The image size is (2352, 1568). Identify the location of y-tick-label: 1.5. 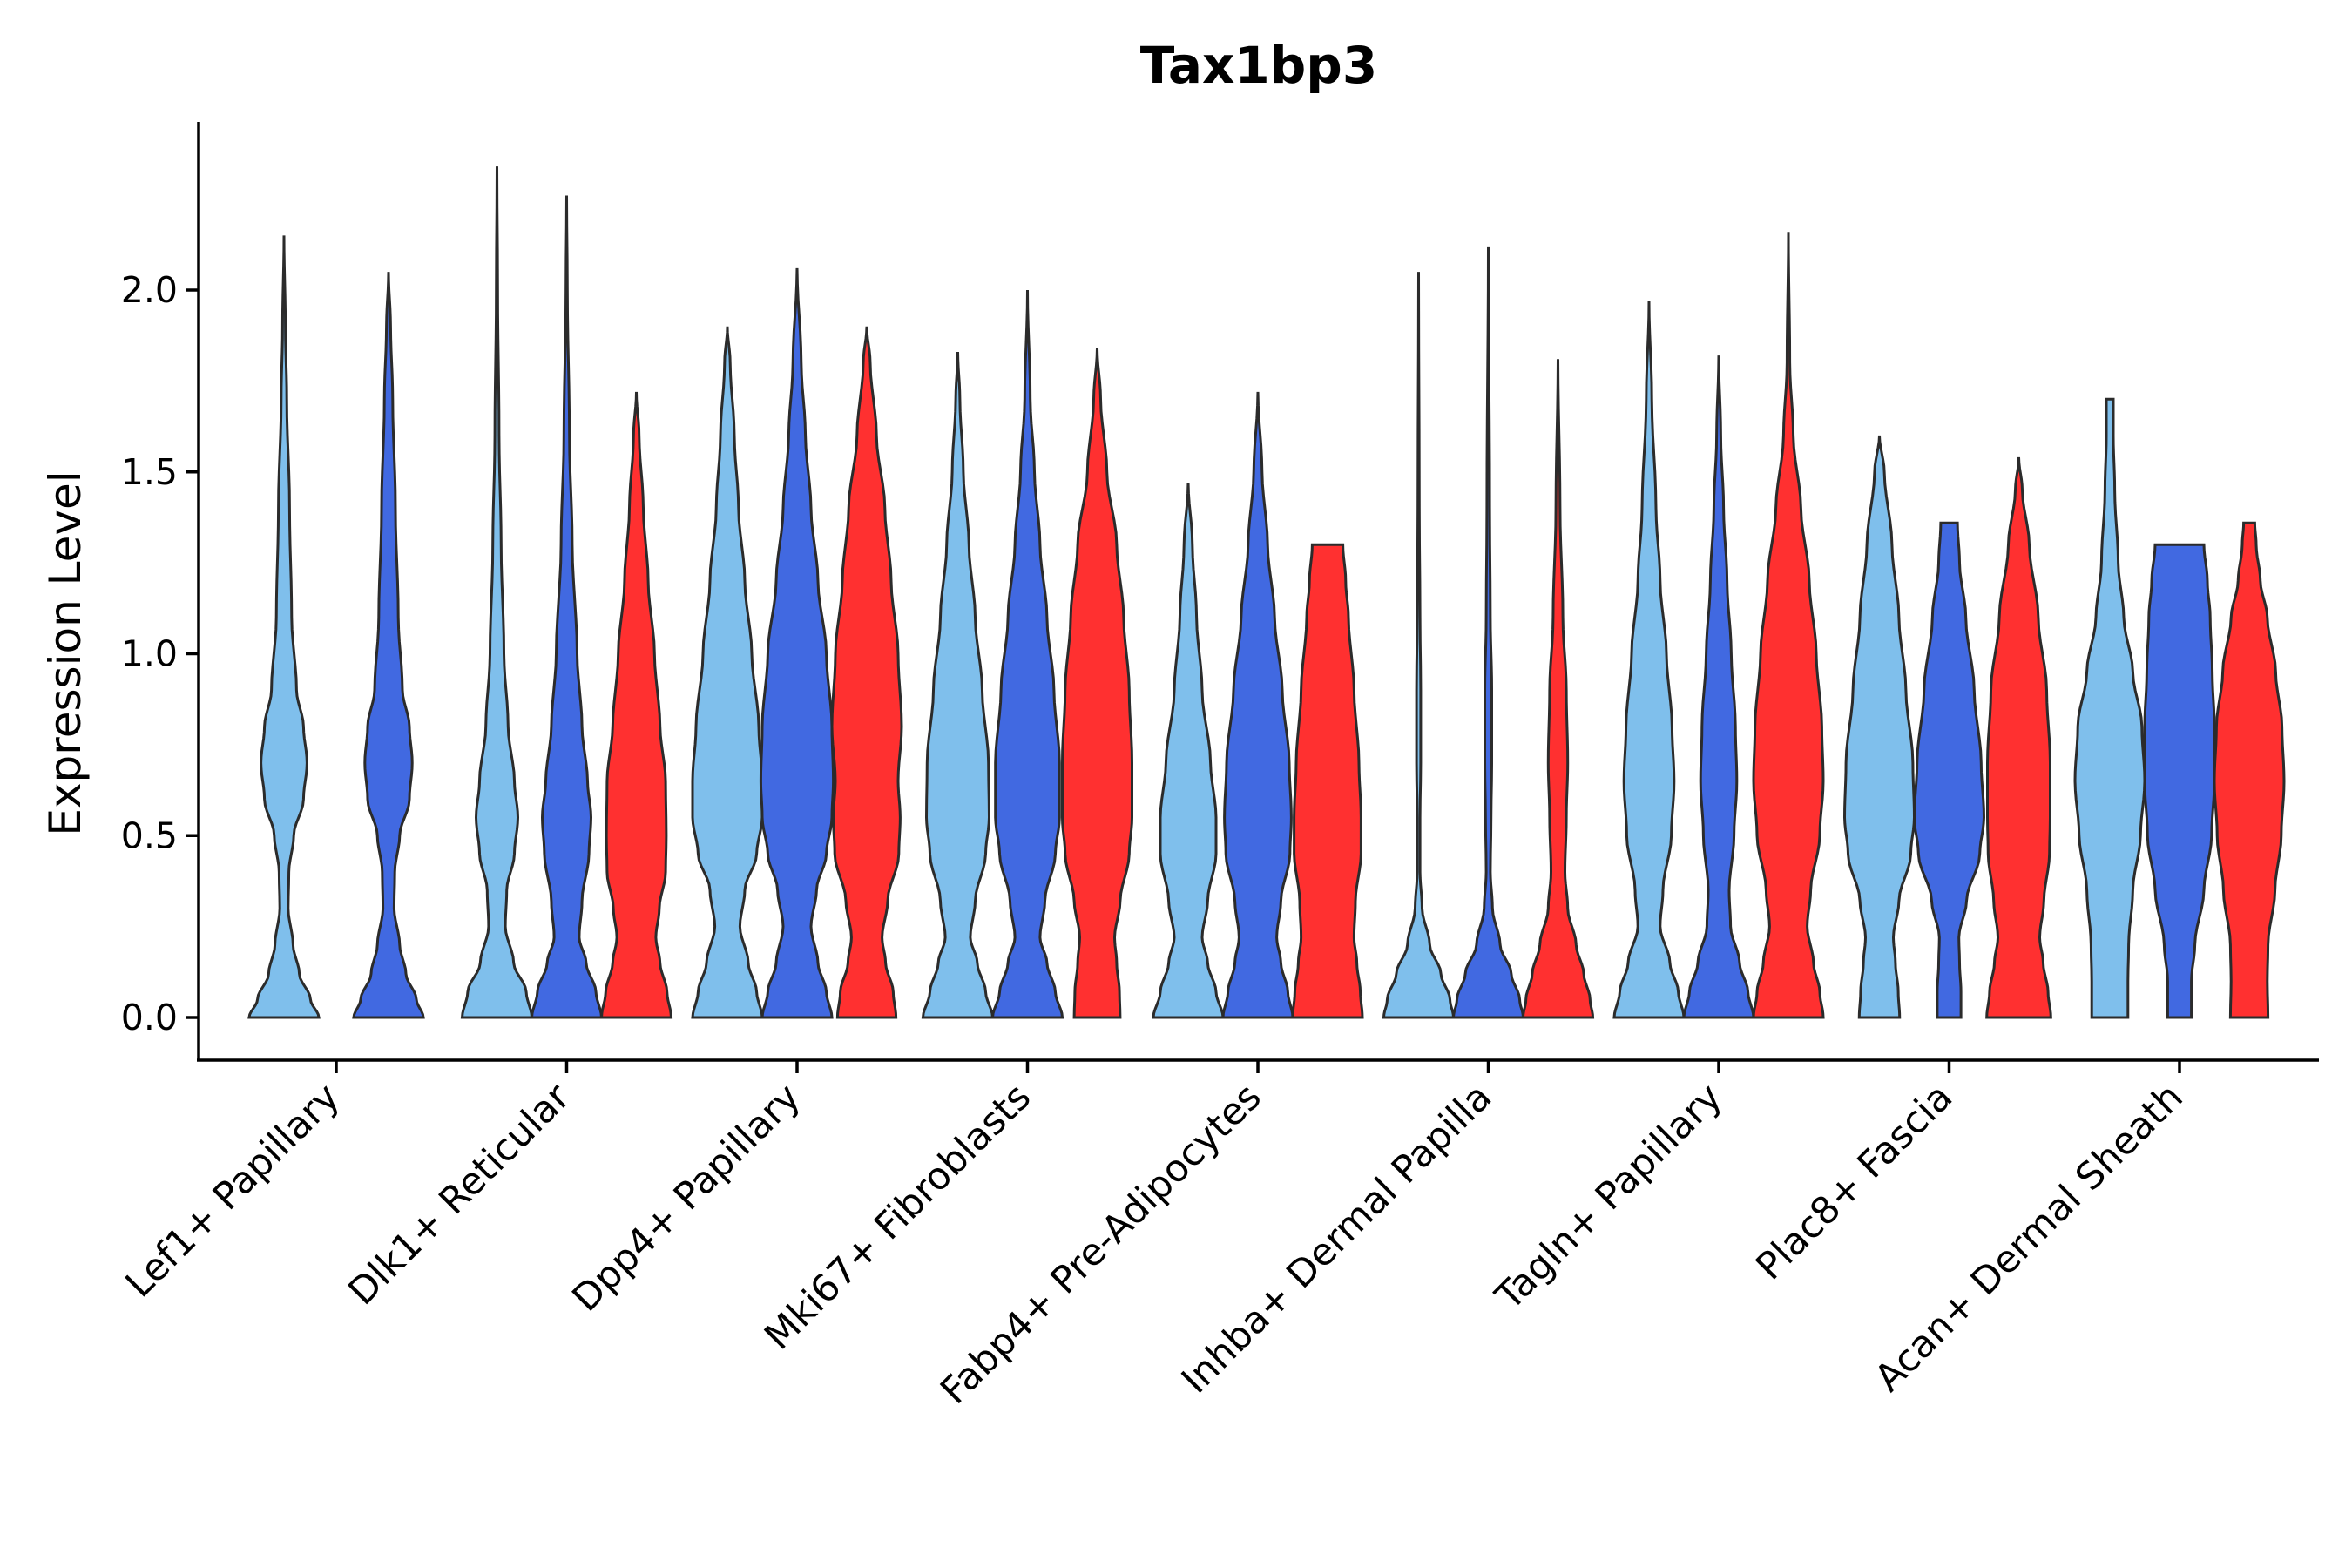
(150, 472).